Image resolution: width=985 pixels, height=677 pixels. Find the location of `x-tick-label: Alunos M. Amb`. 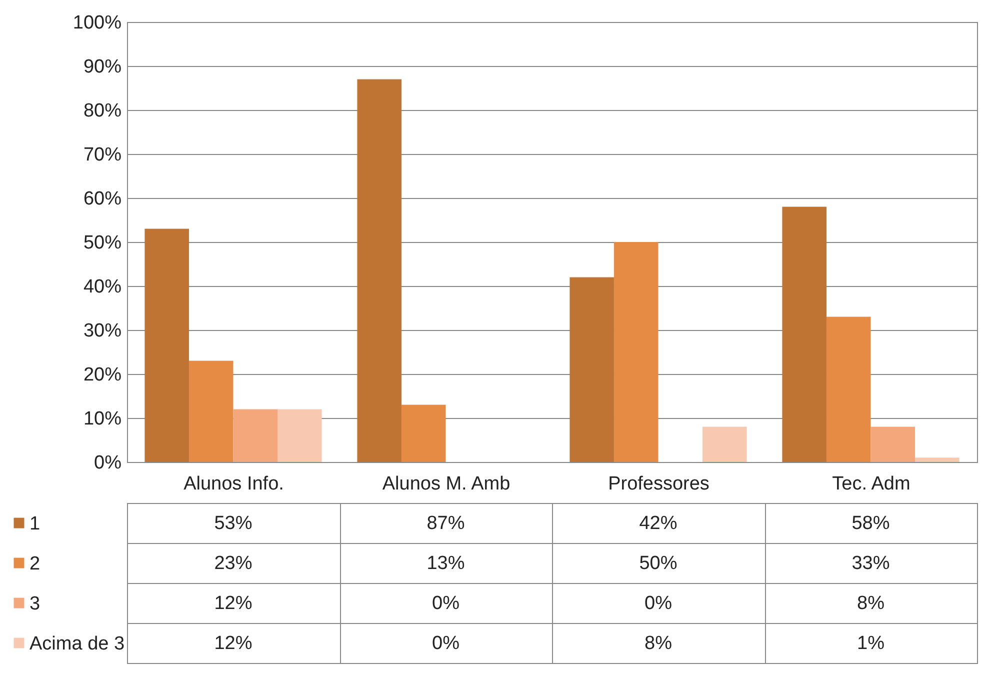

x-tick-label: Alunos M. Amb is located at coordinates (446, 484).